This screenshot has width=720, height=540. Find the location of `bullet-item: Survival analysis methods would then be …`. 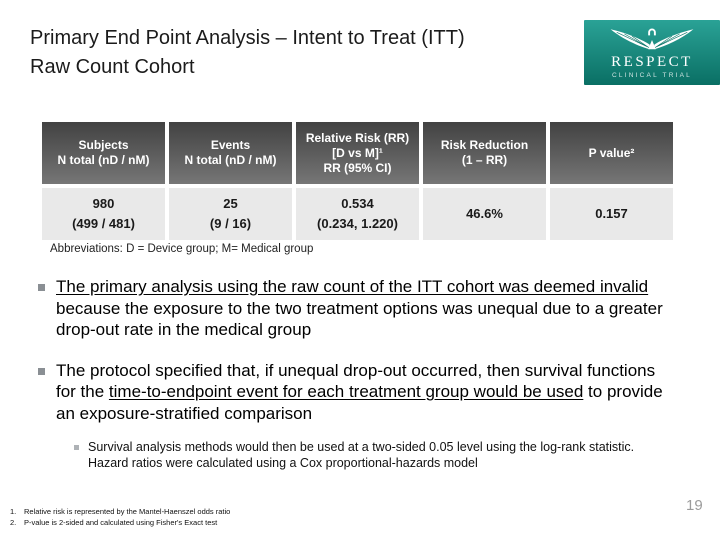

bullet-item: Survival analysis methods would then be … is located at coordinates (379, 455).